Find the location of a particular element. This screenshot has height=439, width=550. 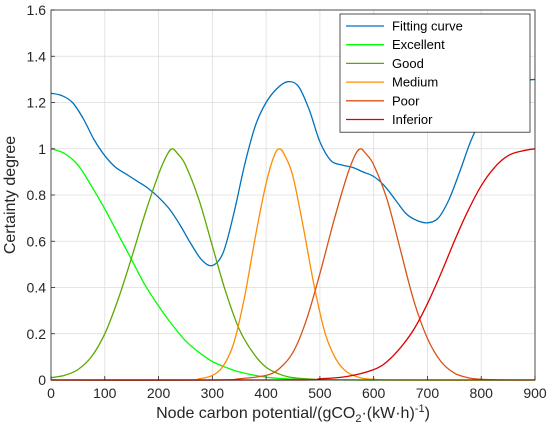

y-tick-label: 1.2 is located at coordinates (37, 103).